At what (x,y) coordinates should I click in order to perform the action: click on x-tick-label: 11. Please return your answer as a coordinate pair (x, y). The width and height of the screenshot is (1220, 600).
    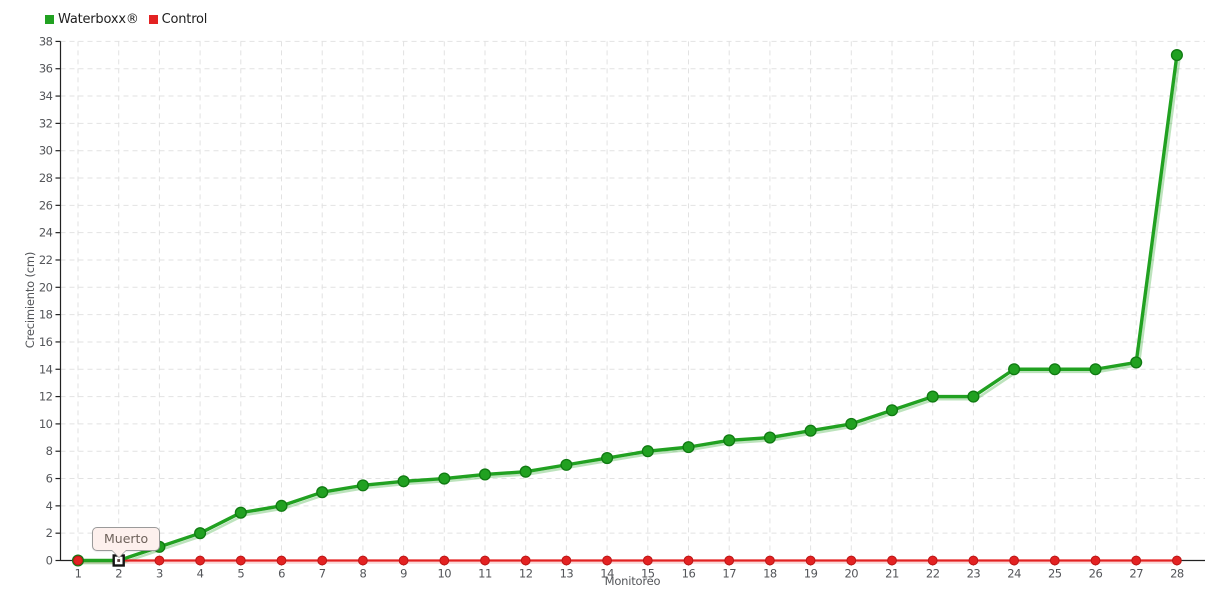
    Looking at the image, I should click on (485, 574).